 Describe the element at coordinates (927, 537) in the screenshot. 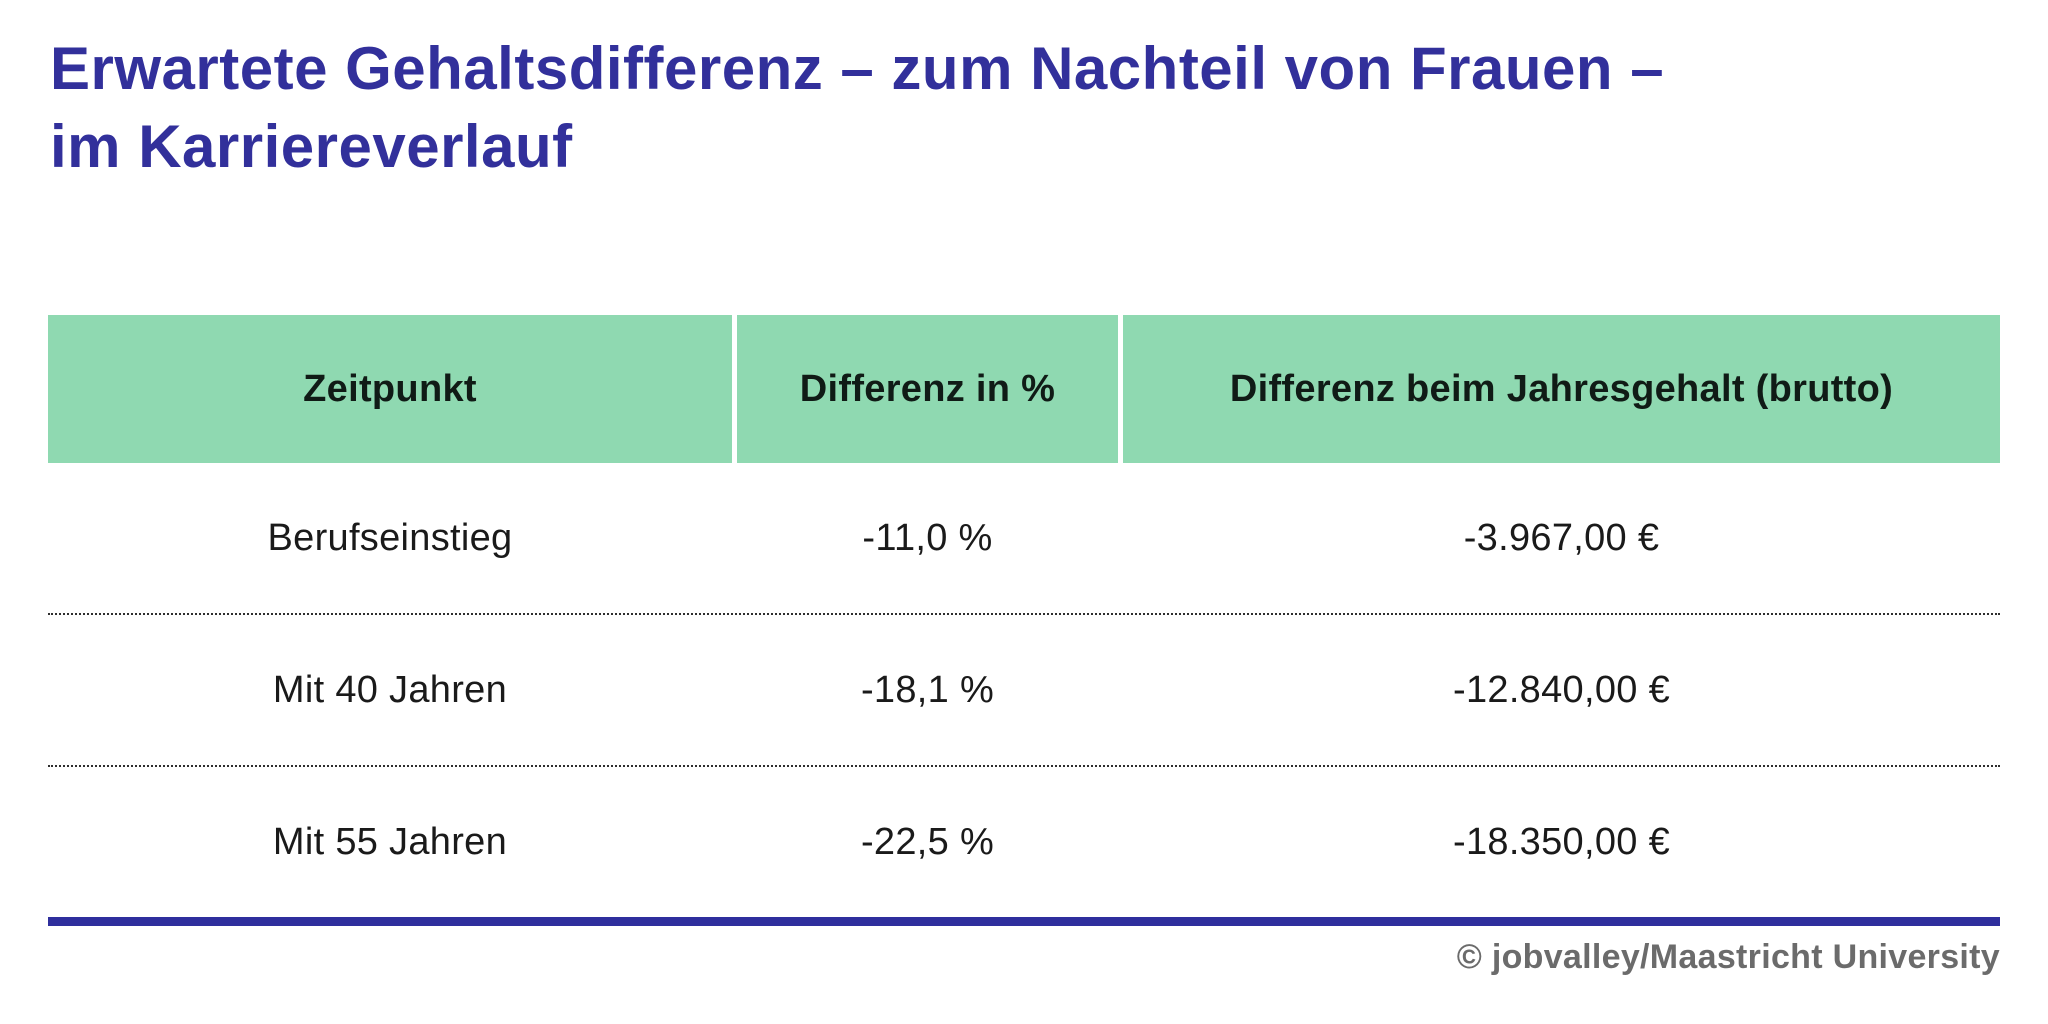

I see `cell-differenz-prozent: -11,0 %` at that location.